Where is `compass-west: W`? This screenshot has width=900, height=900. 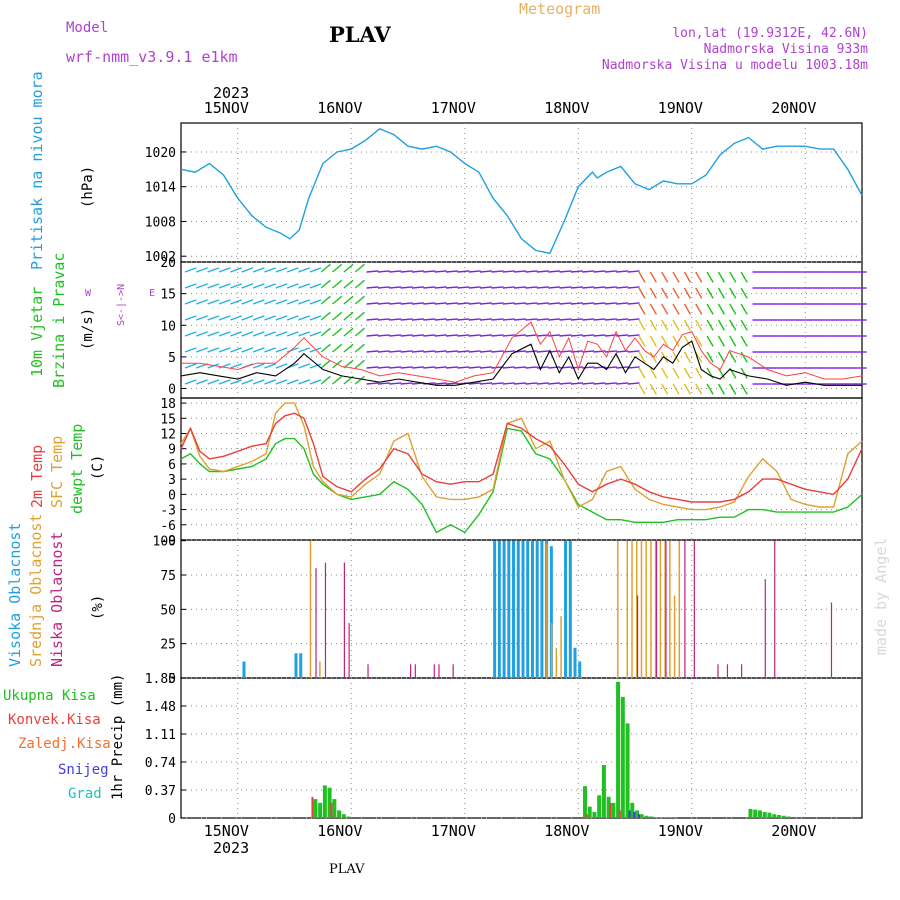 compass-west: W is located at coordinates (88, 293).